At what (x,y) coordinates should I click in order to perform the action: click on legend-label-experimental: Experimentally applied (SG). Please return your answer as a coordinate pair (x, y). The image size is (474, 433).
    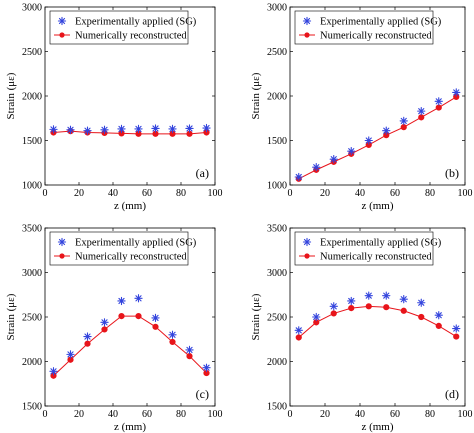
    Looking at the image, I should click on (381, 22).